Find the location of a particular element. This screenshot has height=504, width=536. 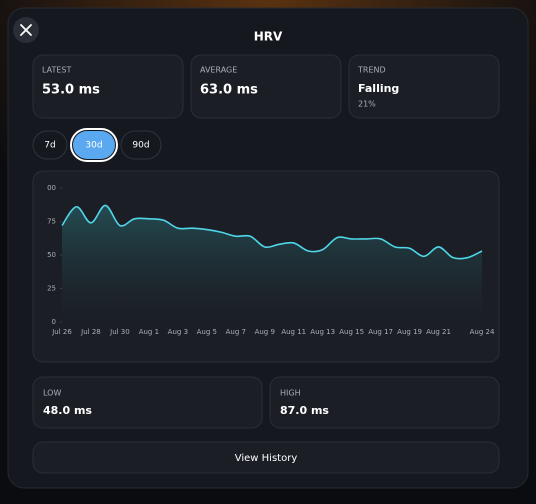

range-label: 90d is located at coordinates (140, 146).